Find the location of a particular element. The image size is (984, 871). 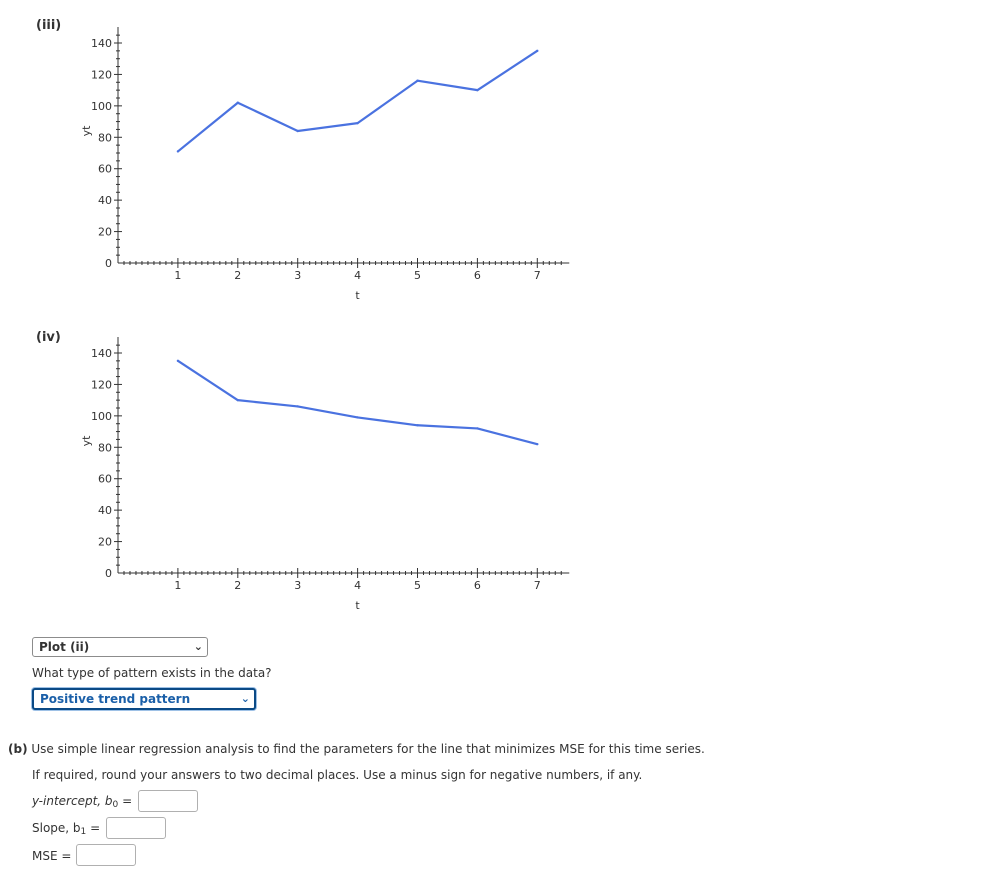

slope-input is located at coordinates (136, 828).